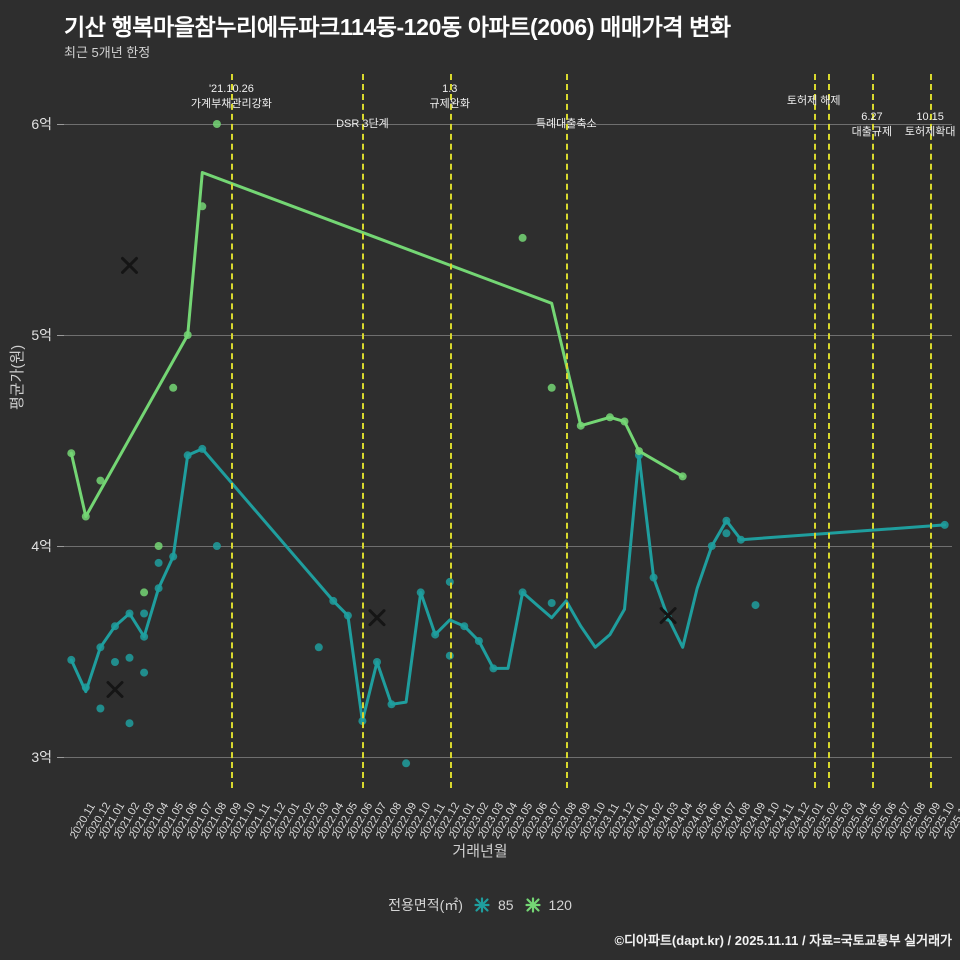 This screenshot has width=960, height=960. Describe the element at coordinates (493, 905) in the screenshot. I see `legend-item-85: 85` at that location.